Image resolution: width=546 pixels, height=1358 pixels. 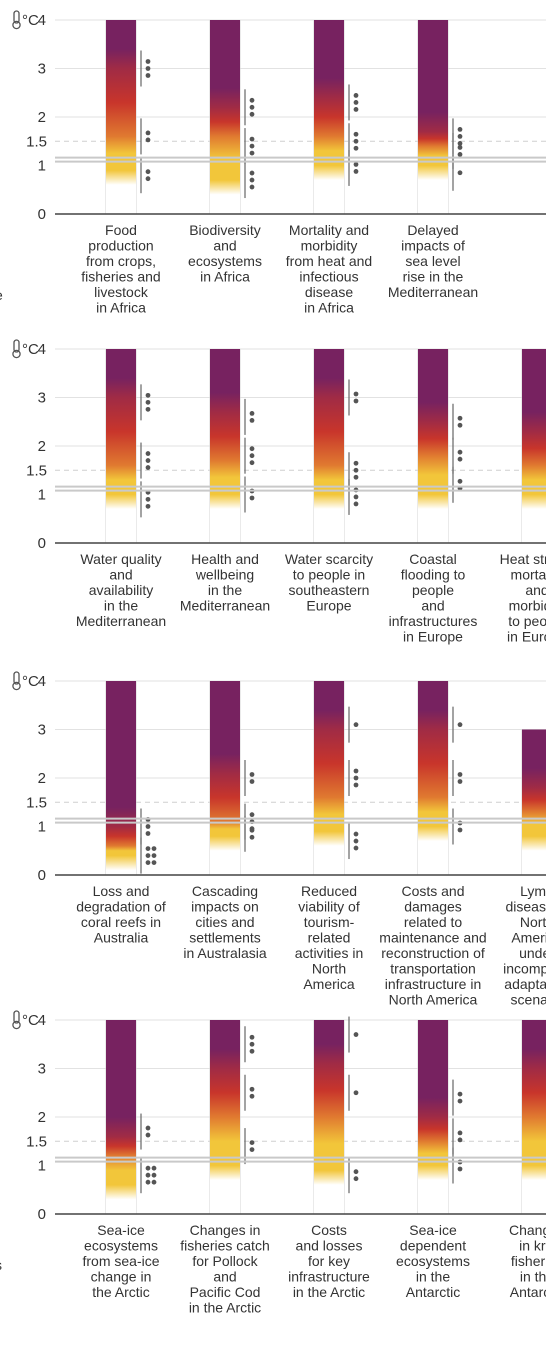 I want to click on category-label-line: for Pollock, so click(x=225, y=1261).